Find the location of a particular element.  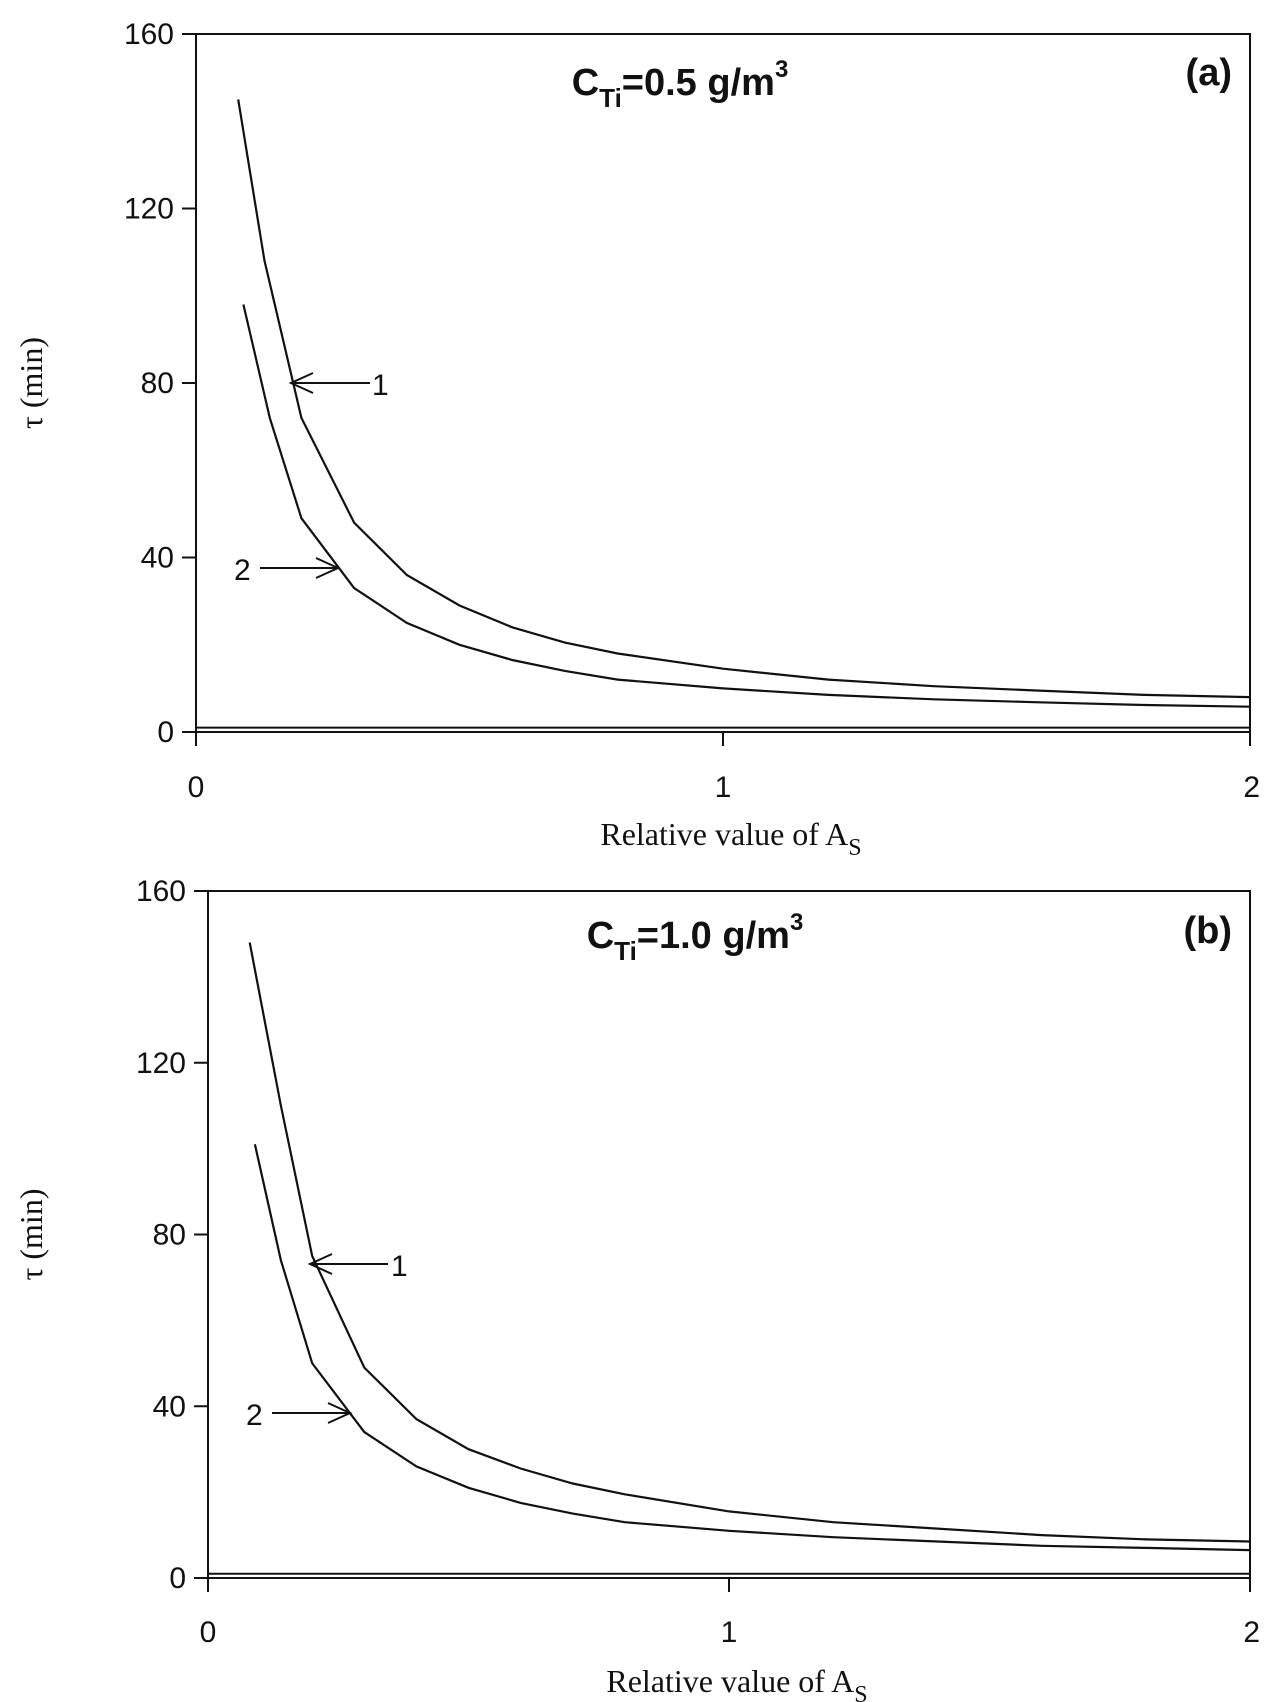

panel-title: CTi=0.5 g/m3 is located at coordinates (680, 84).